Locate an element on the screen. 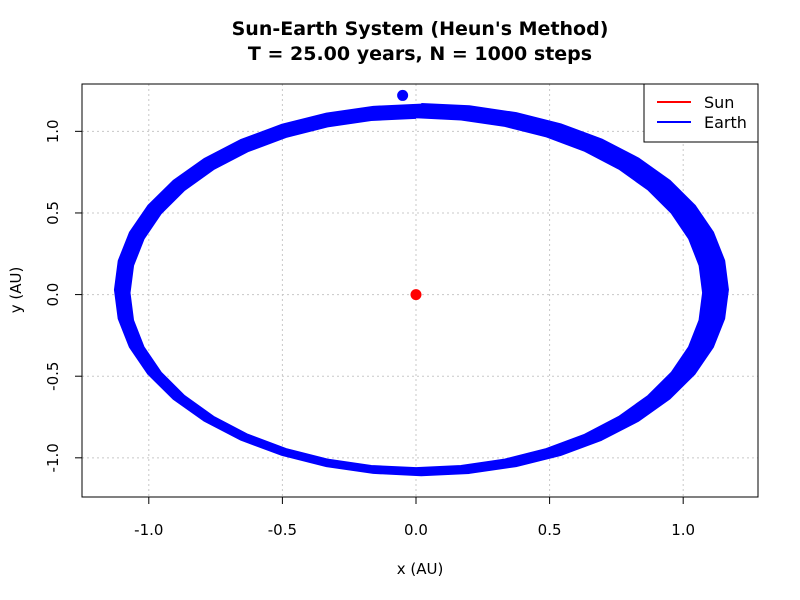 Image resolution: width=800 pixels, height=600 pixels. y-axis: -1.0 -0.5 0.0 0.5 1.0 is located at coordinates (63, 295).